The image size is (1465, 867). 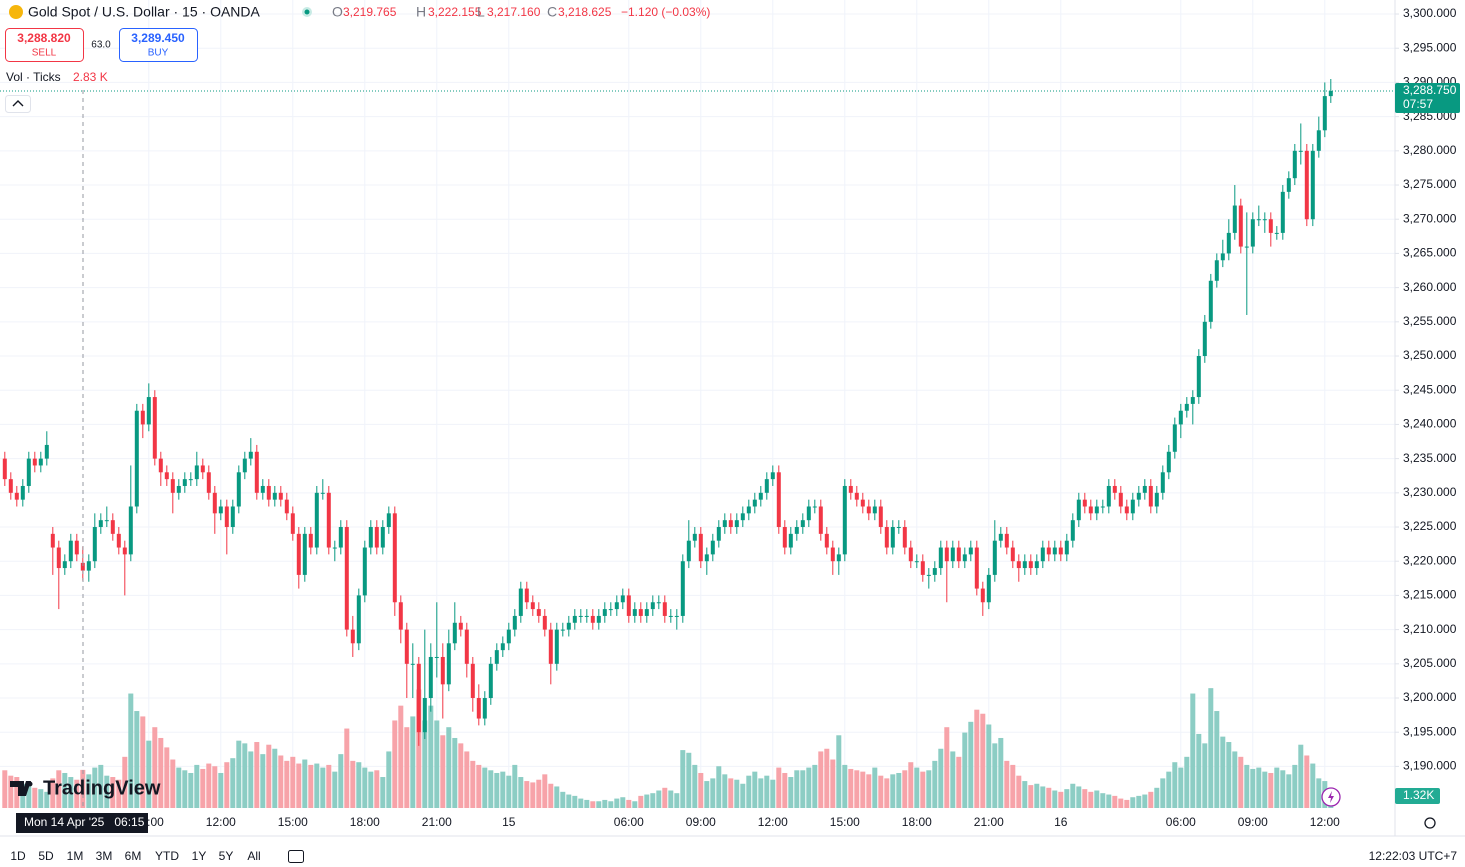 I want to click on y-tick-label: 3,260.000, so click(x=1430, y=287).